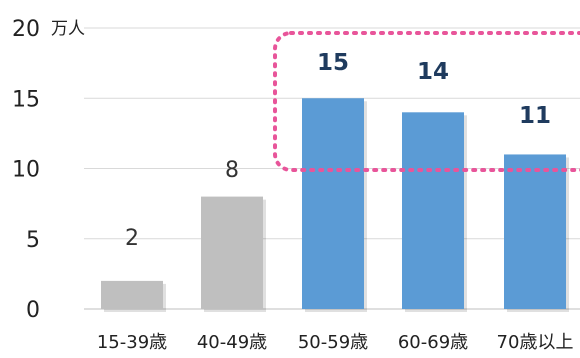 The width and height of the screenshot is (580, 358). What do you see at coordinates (232, 252) in the screenshot?
I see `bar-40-49歳` at bounding box center [232, 252].